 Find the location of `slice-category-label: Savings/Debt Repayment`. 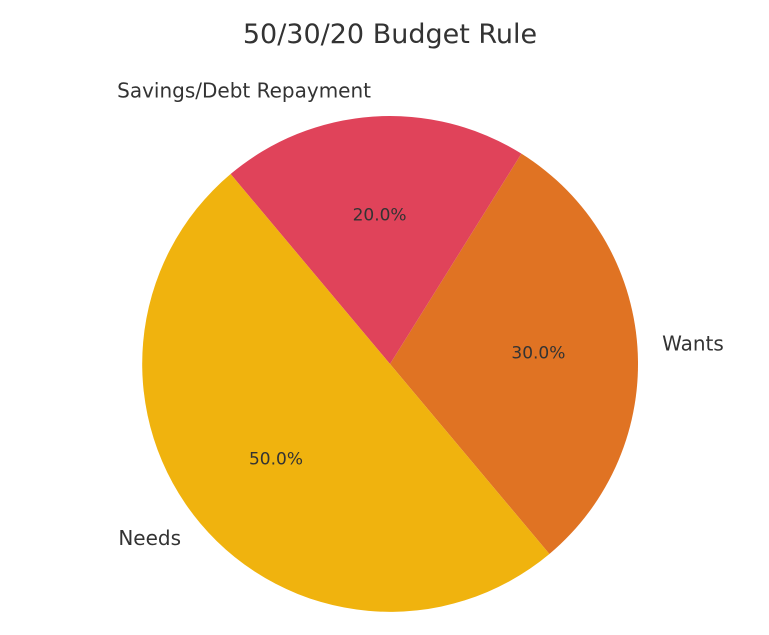

slice-category-label: Savings/Debt Repayment is located at coordinates (244, 90).